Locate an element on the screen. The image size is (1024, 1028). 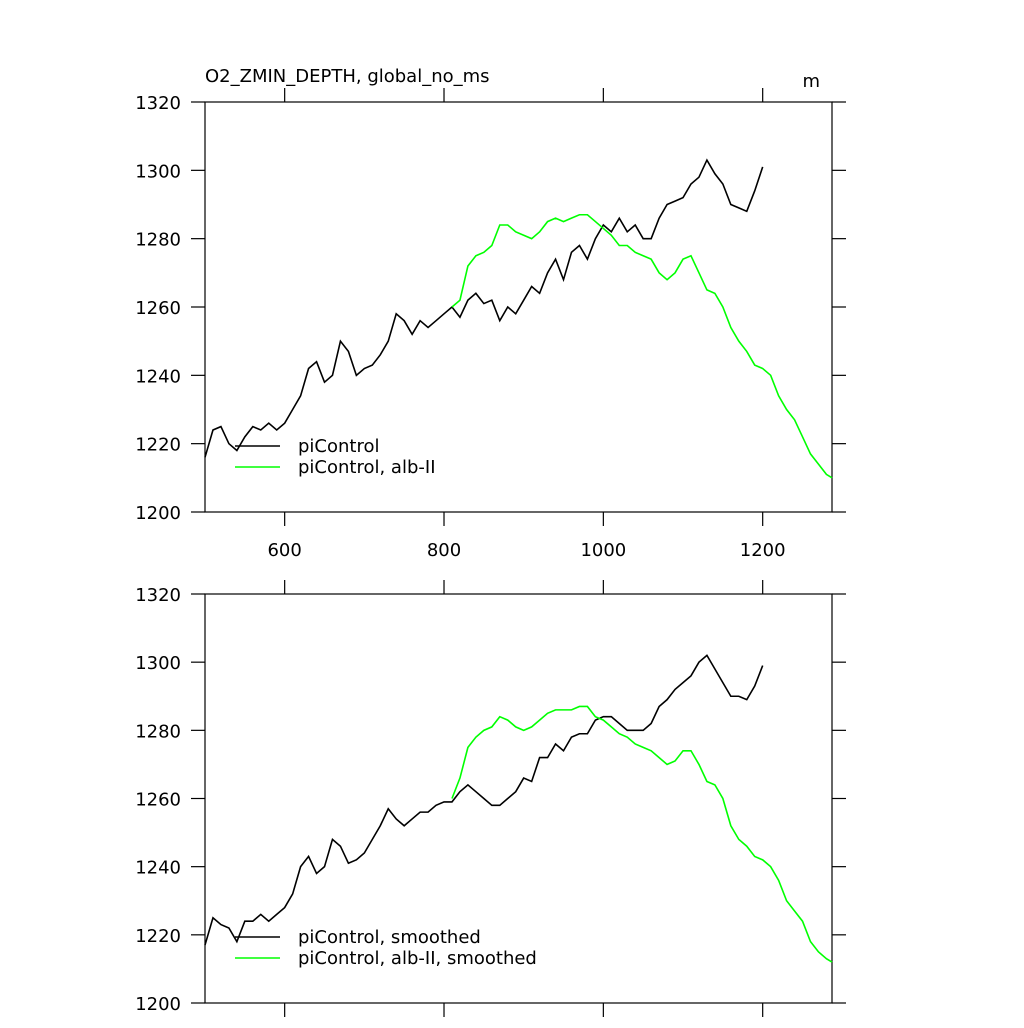
x-tick-label: 1000 is located at coordinates (603, 550).